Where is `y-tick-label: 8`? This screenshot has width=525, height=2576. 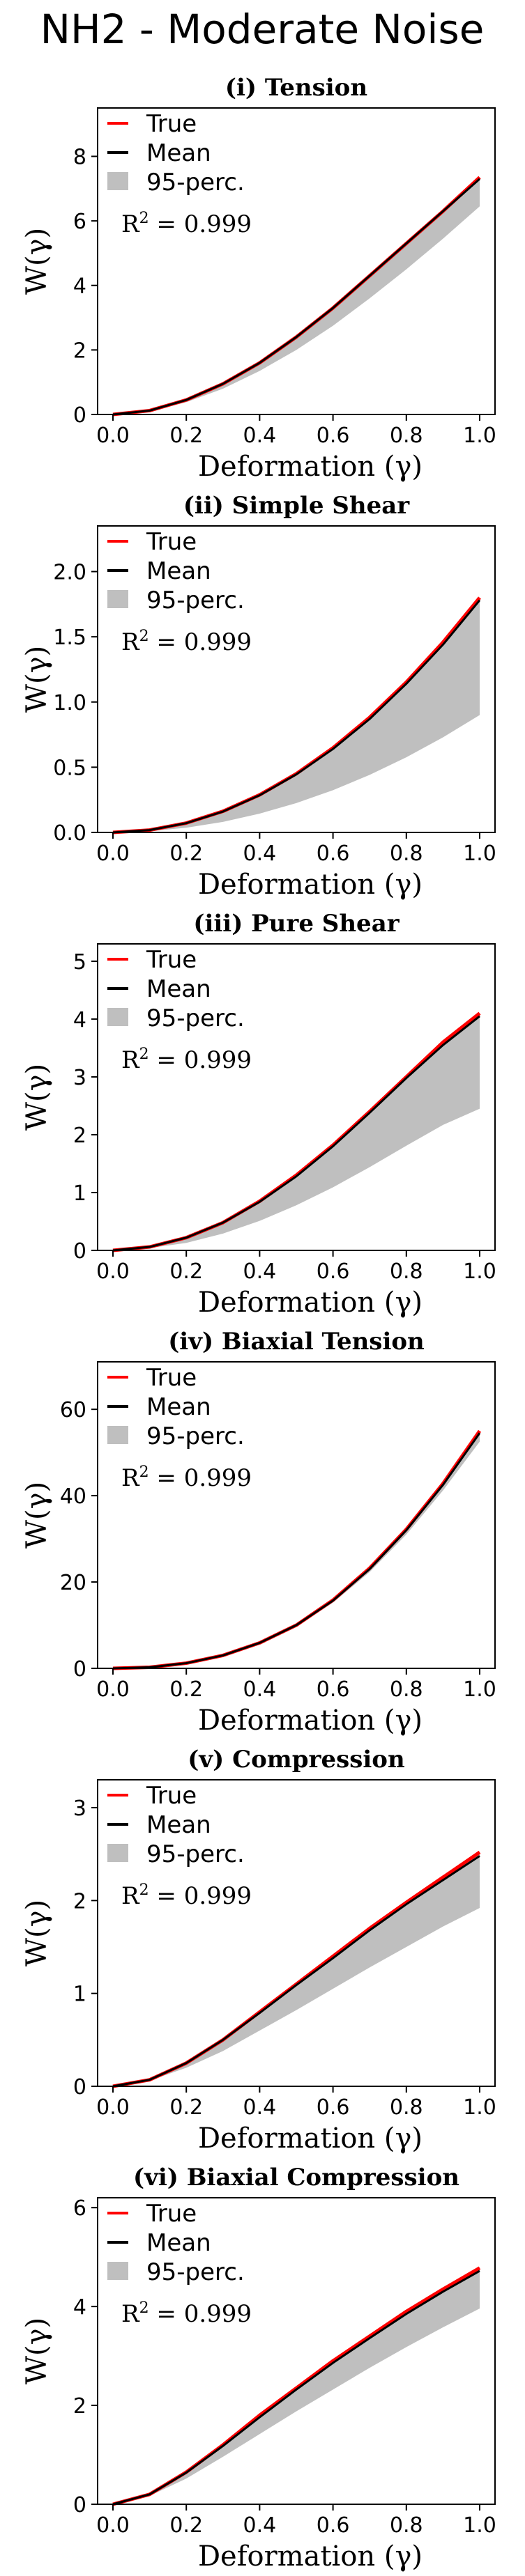 y-tick-label: 8 is located at coordinates (79, 157).